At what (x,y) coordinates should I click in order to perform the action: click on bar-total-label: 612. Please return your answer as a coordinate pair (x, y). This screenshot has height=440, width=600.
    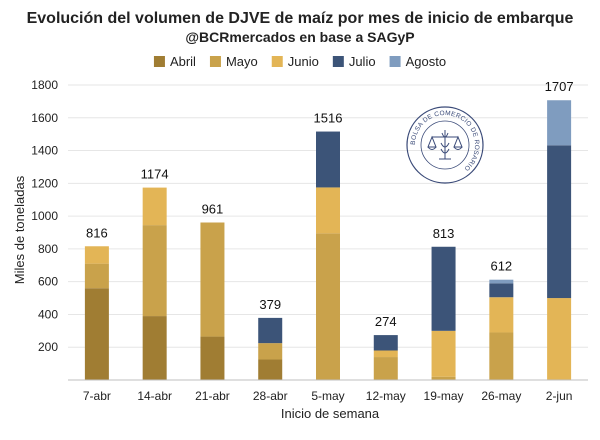
    Looking at the image, I should click on (501, 266).